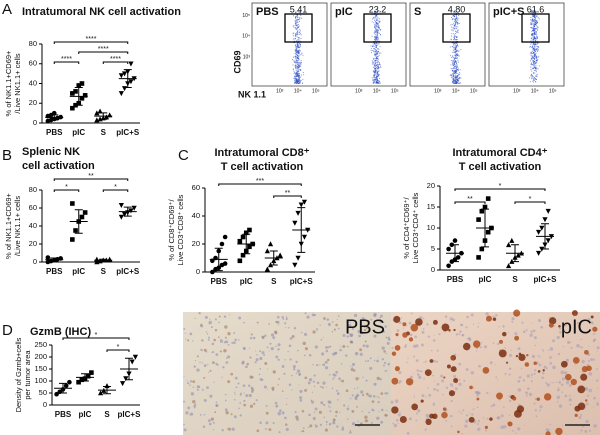 The width and height of the screenshot is (600, 435). I want to click on x-tick-label: pIC+S, so click(302, 281).